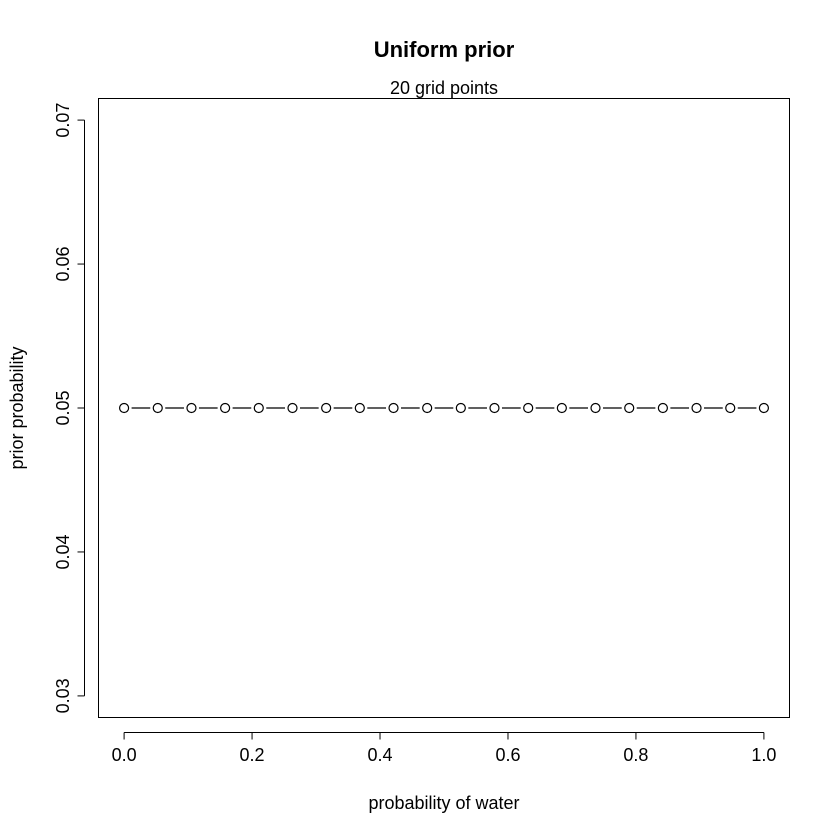  Describe the element at coordinates (380, 755) in the screenshot. I see `x-tick-label: 0.4` at that location.